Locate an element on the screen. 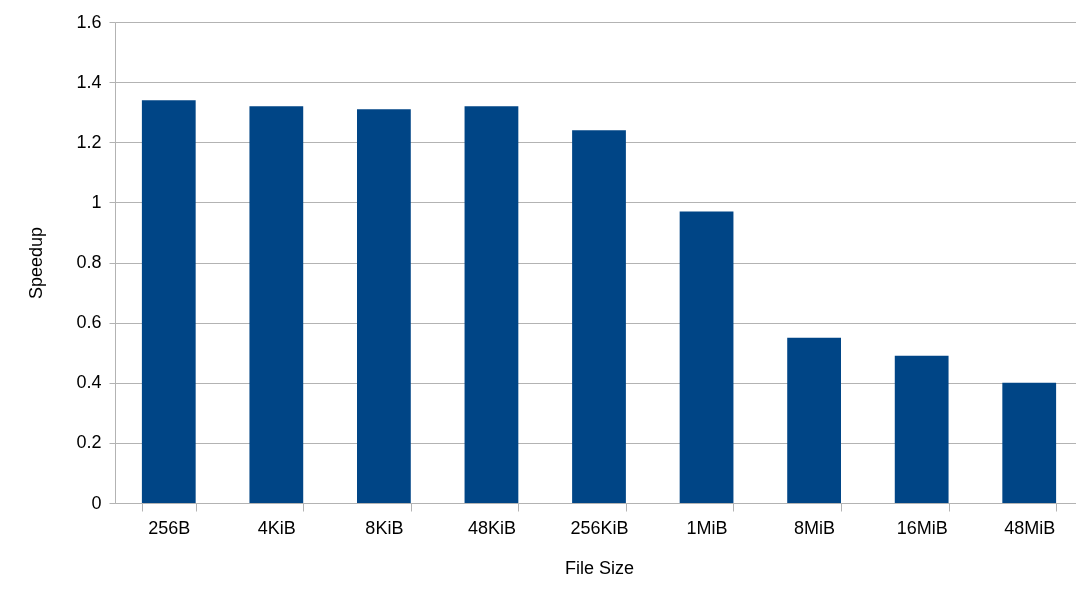 The width and height of the screenshot is (1076, 593). y-tick-label: 0.6 is located at coordinates (89, 322).